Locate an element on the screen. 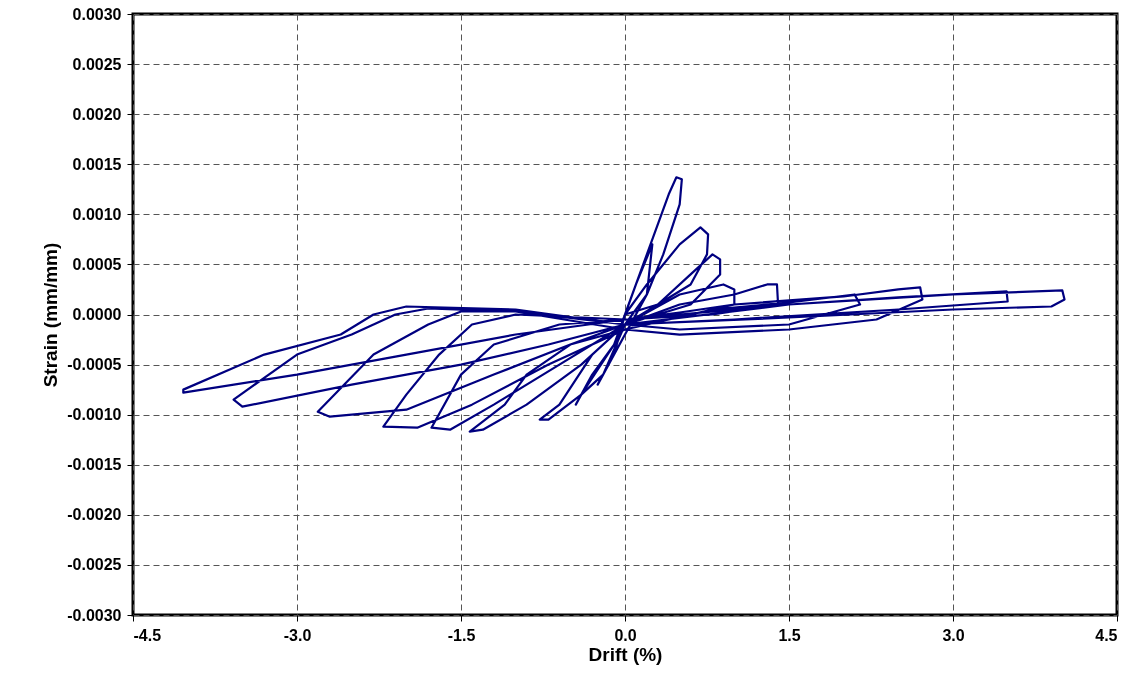 This screenshot has width=1148, height=693. x-tick-label: 0.0 is located at coordinates (625, 635).